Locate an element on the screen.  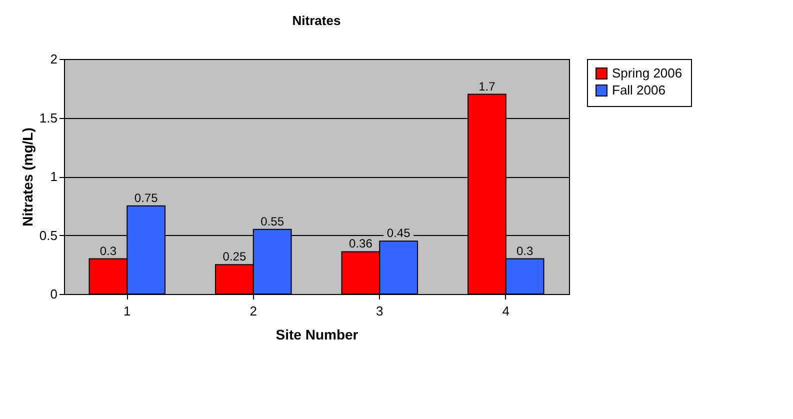
legend-label: Fall 2006 is located at coordinates (639, 90).